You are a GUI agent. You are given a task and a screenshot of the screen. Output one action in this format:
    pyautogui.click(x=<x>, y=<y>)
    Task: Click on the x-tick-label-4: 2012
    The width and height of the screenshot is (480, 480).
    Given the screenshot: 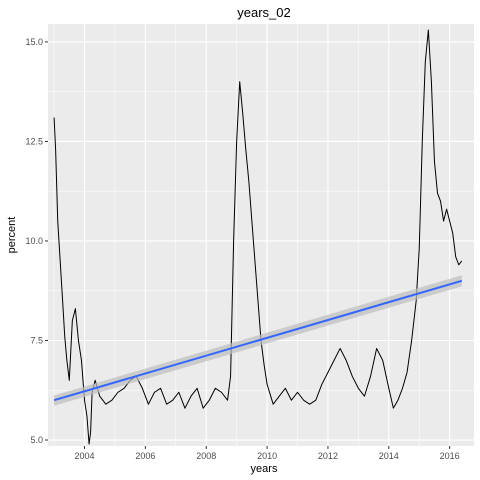 What is the action you would take?
    pyautogui.click(x=328, y=456)
    